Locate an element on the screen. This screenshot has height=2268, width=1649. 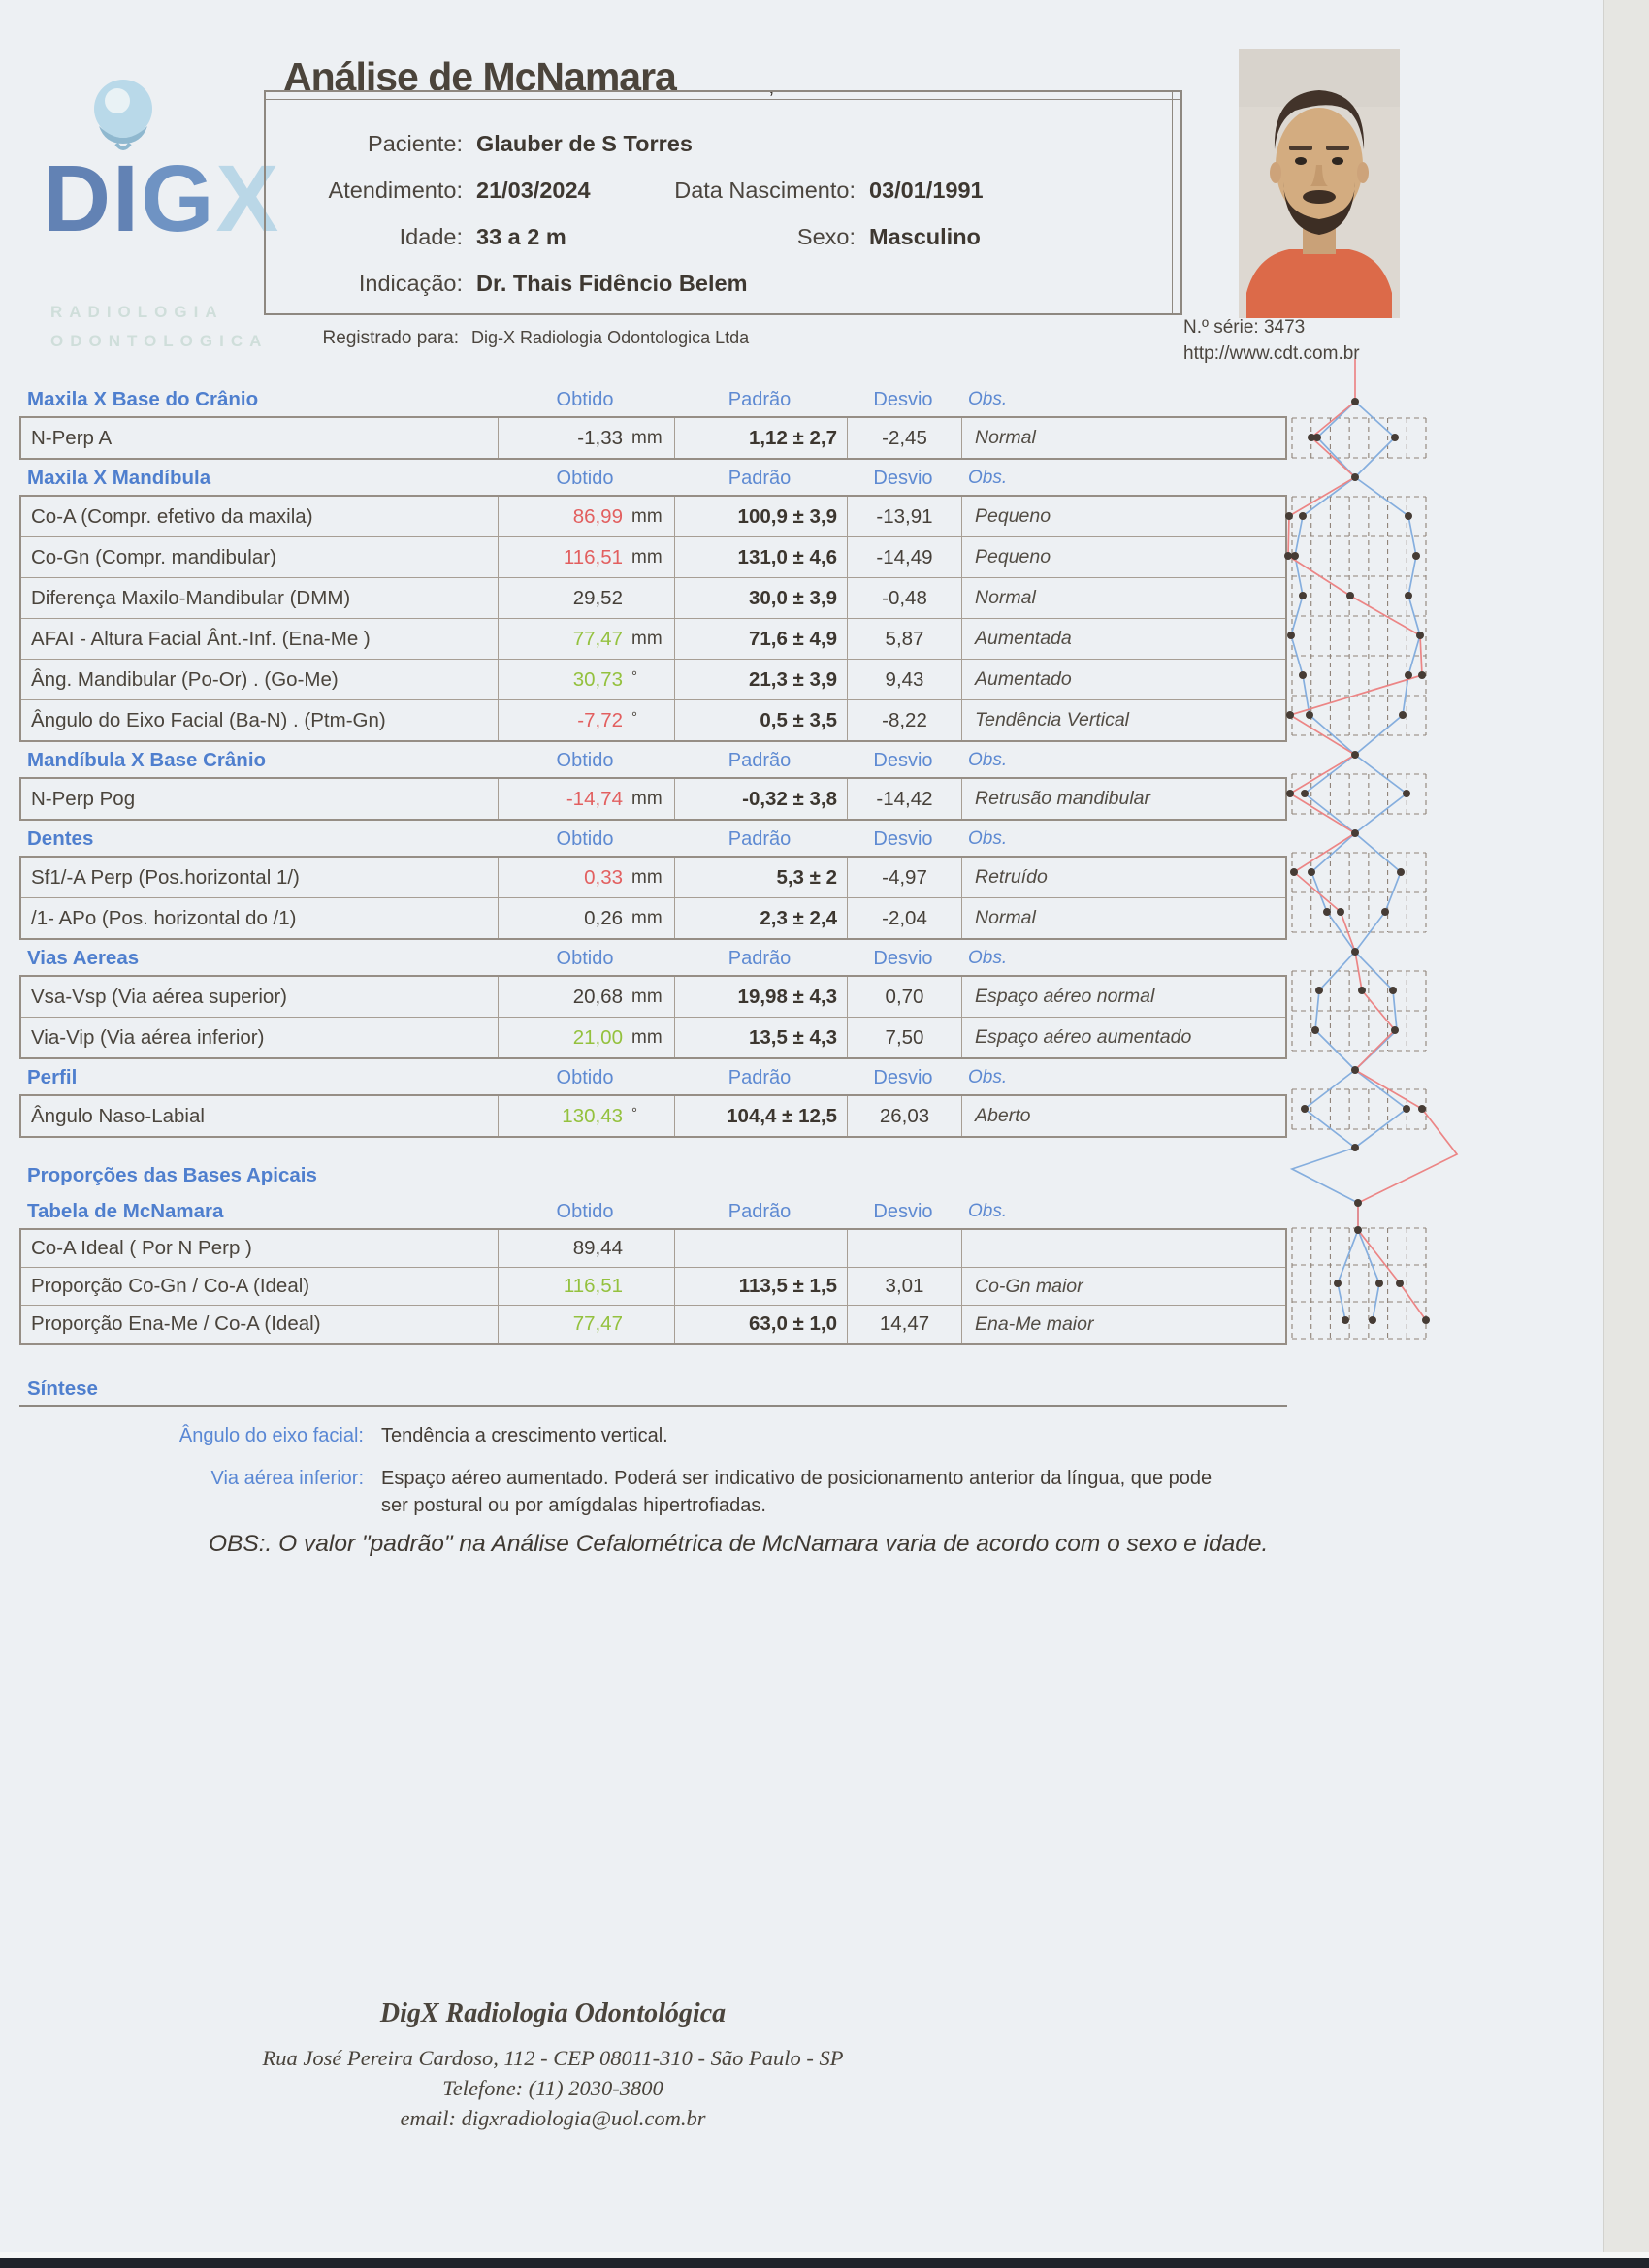
obtido-value: 89,44 is located at coordinates (597, 1248).